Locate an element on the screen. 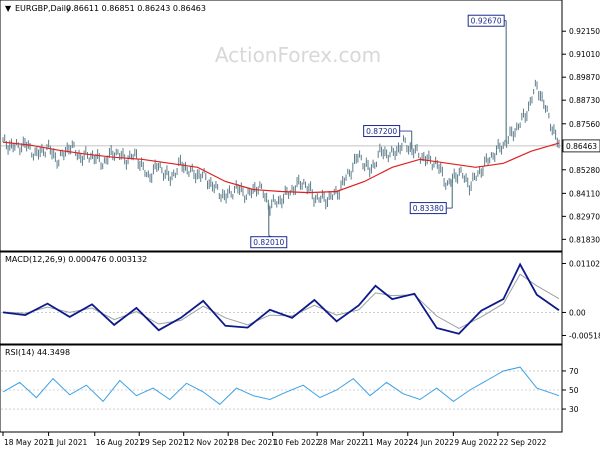 The height and width of the screenshot is (450, 600). x-tick-label: 24 Jun 2022 is located at coordinates (431, 442).